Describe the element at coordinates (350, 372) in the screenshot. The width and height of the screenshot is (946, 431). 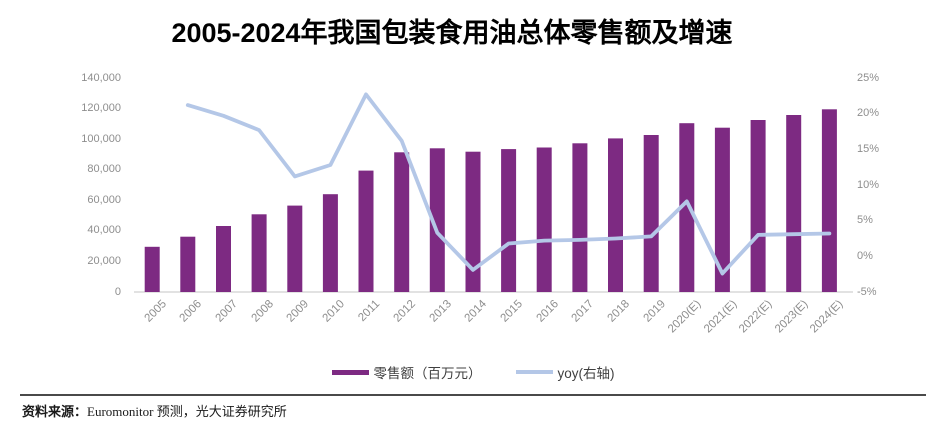
I see `retail-legend-swatch` at that location.